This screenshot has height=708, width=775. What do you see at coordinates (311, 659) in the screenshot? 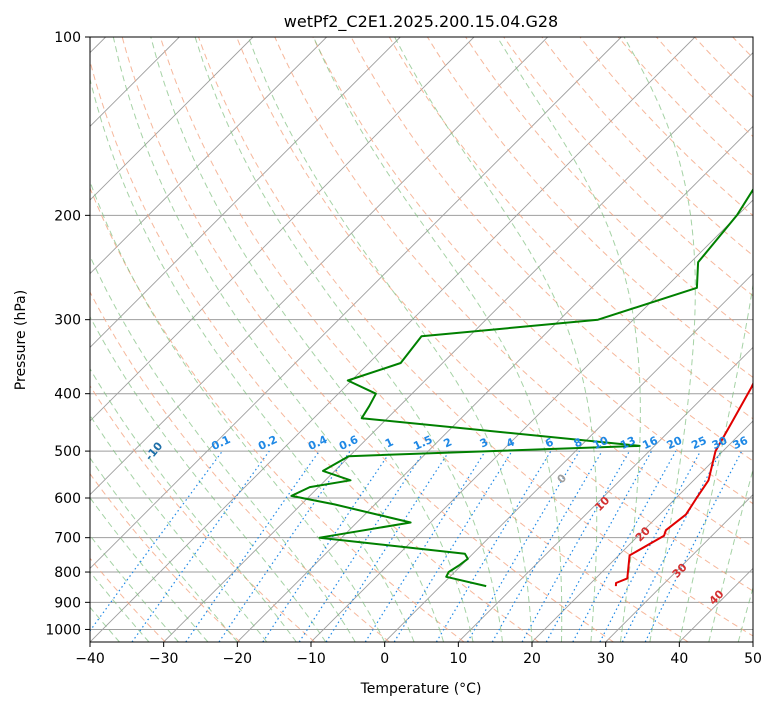
I see `x-tick-label: −10` at bounding box center [311, 659].